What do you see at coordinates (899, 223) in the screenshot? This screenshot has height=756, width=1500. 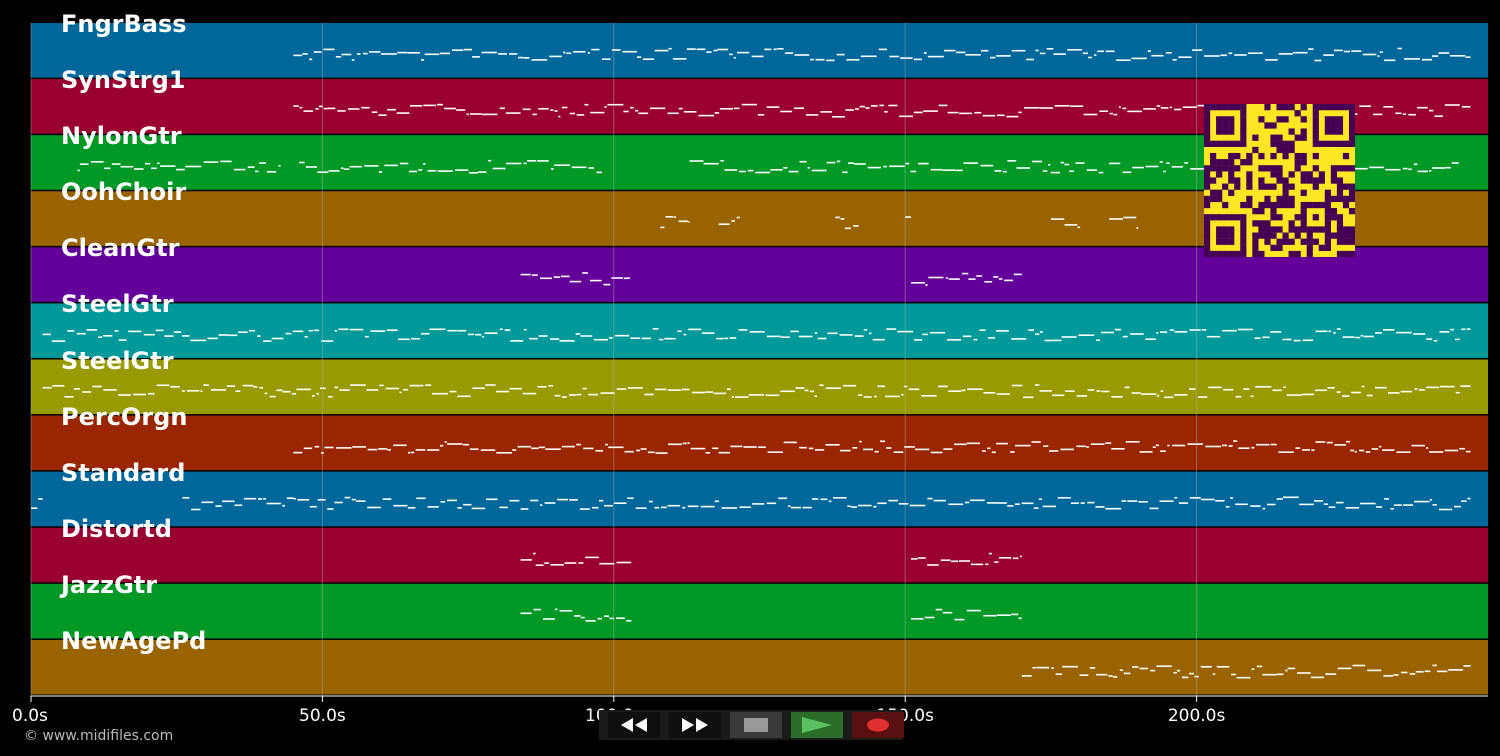 I see `note-group` at bounding box center [899, 223].